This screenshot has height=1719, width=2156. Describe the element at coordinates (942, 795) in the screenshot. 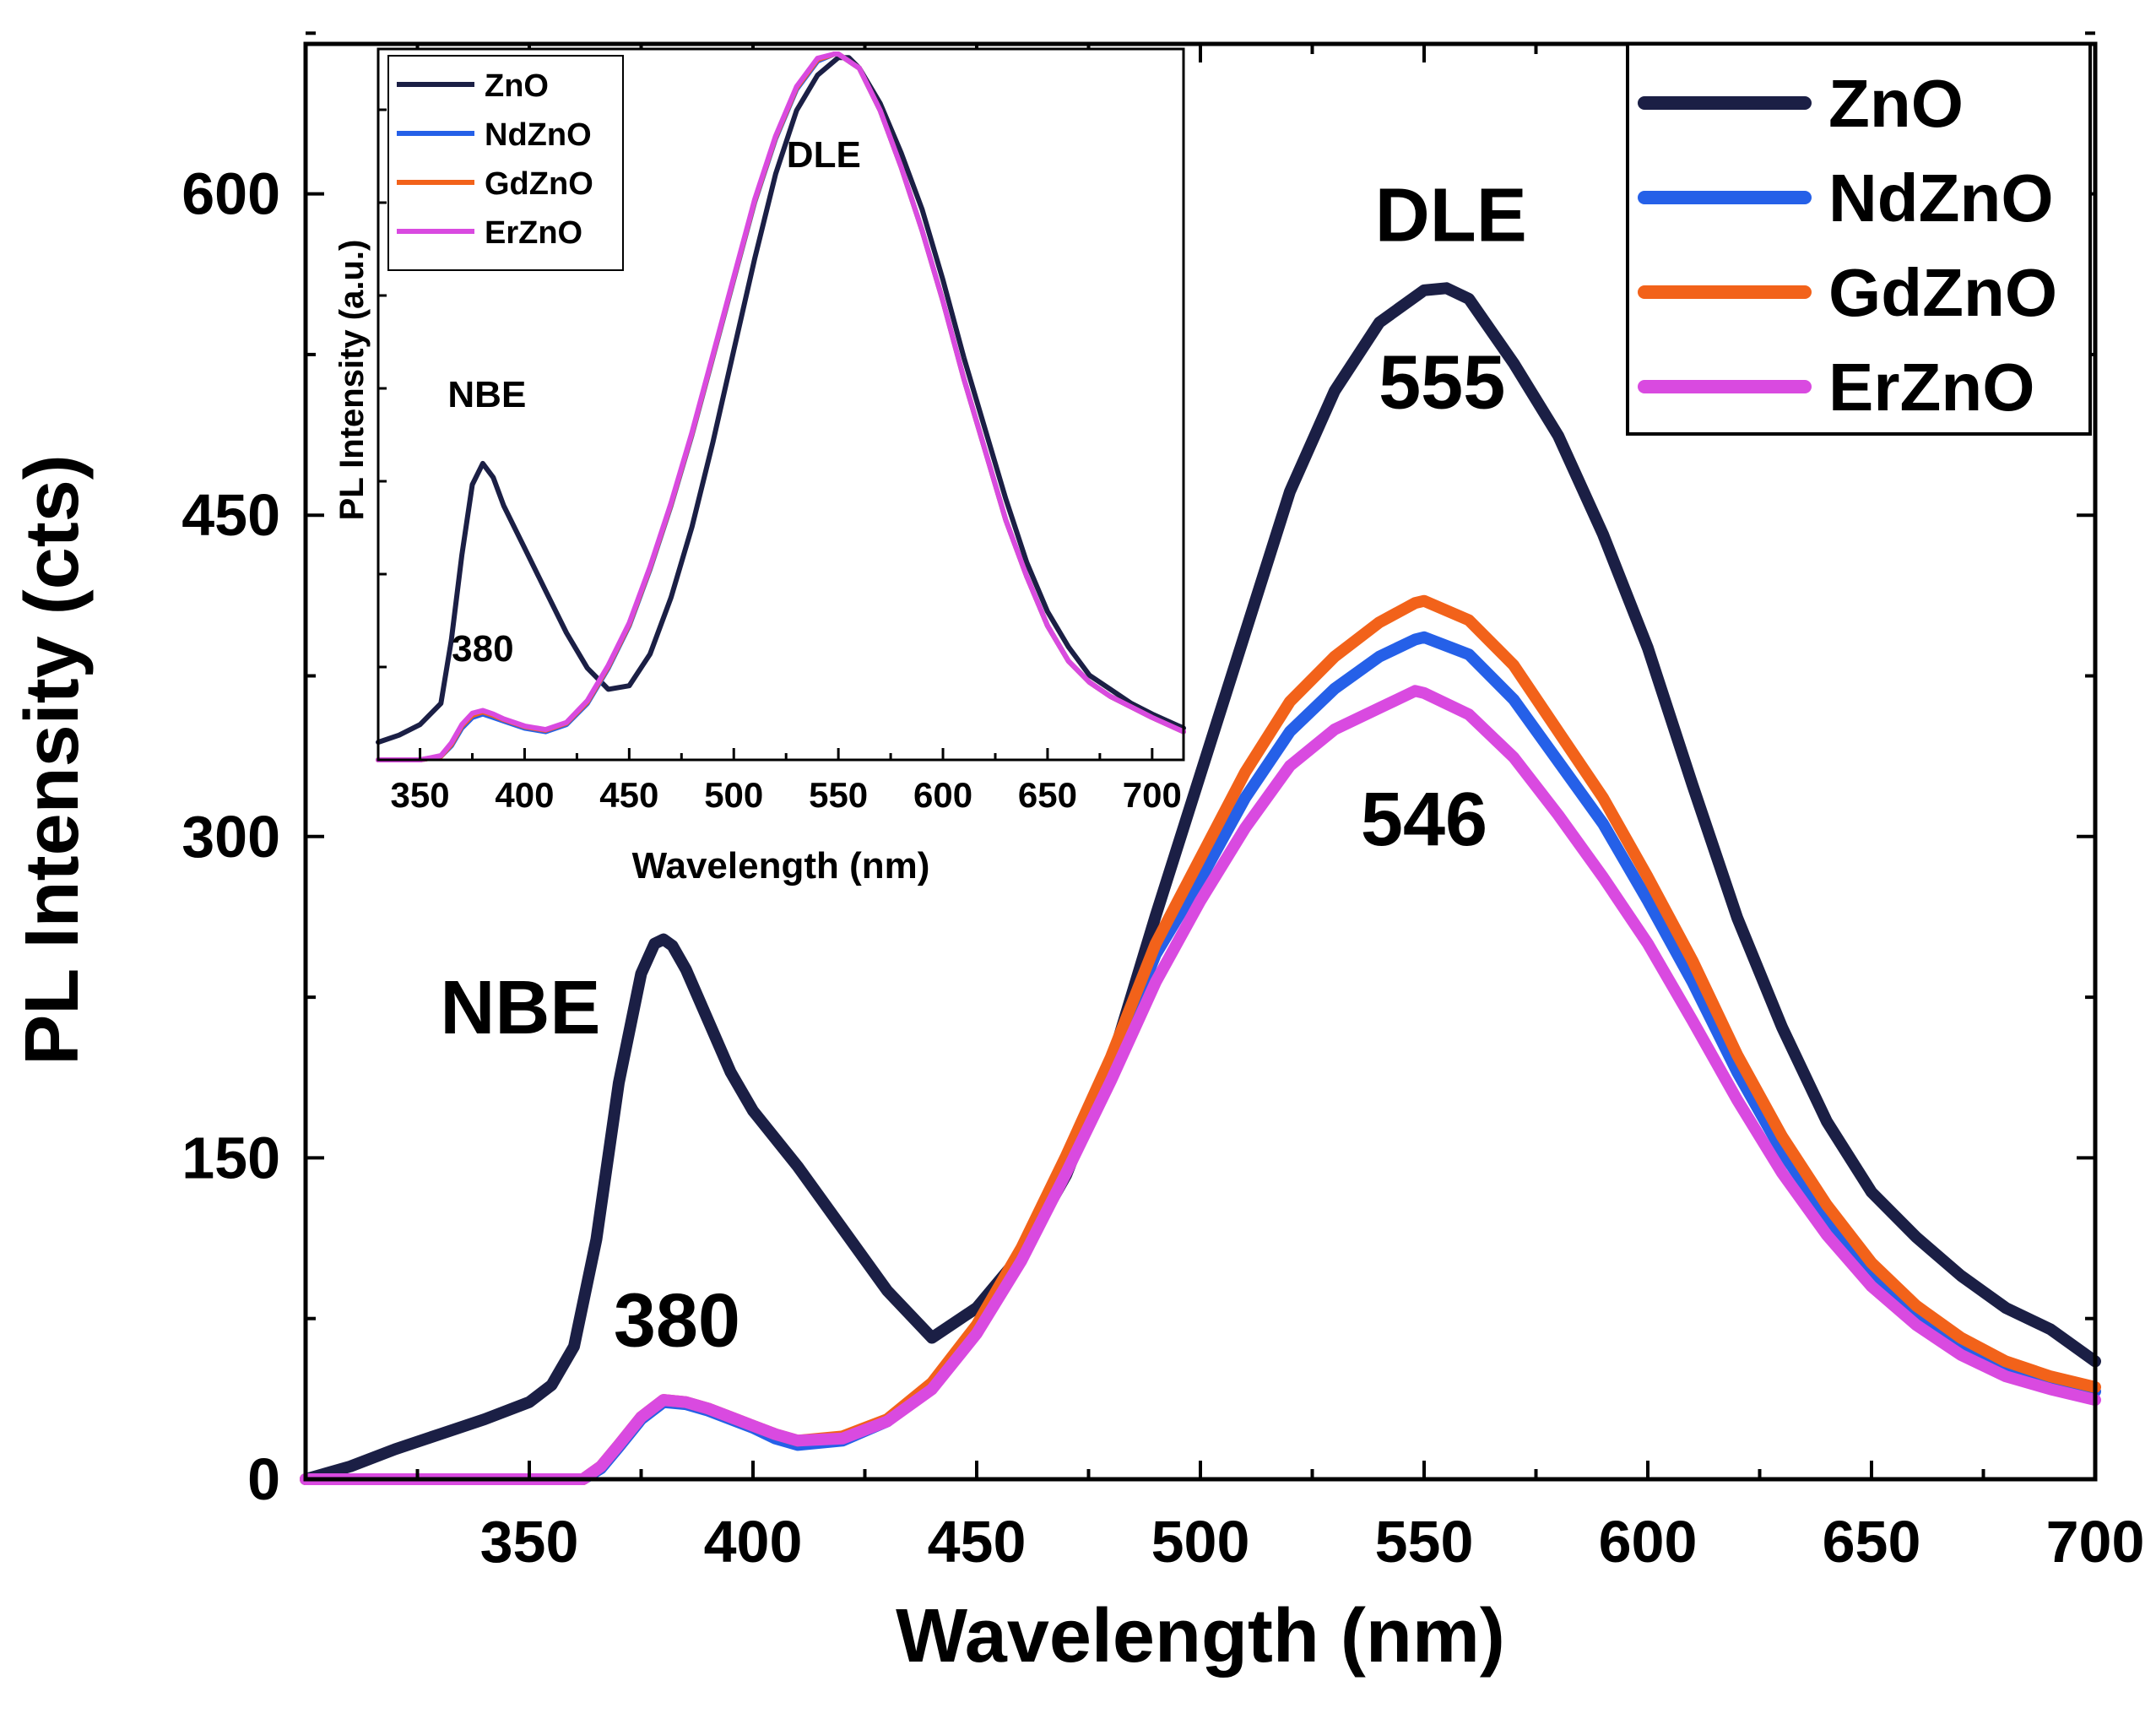

I see `inset-x-tick-label: 600` at that location.